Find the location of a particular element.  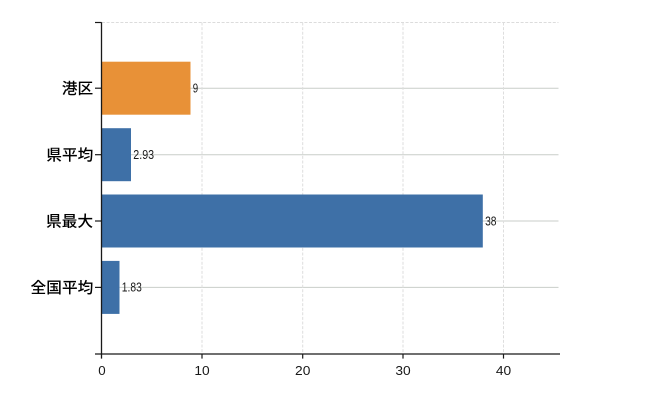

svg-text: 30 is located at coordinates (402, 370).